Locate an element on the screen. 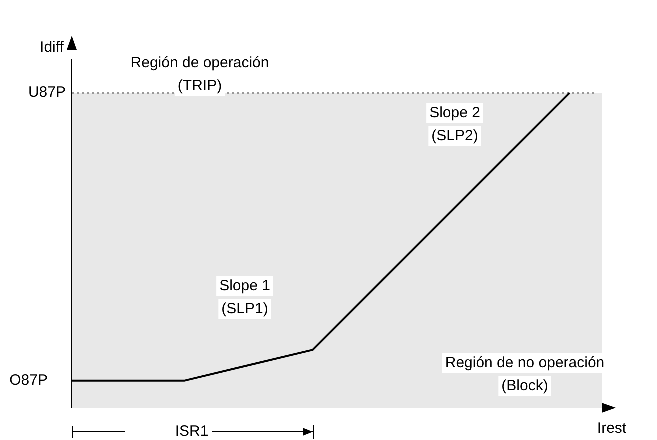 The image size is (657, 440). text: ISR1 is located at coordinates (192, 431).